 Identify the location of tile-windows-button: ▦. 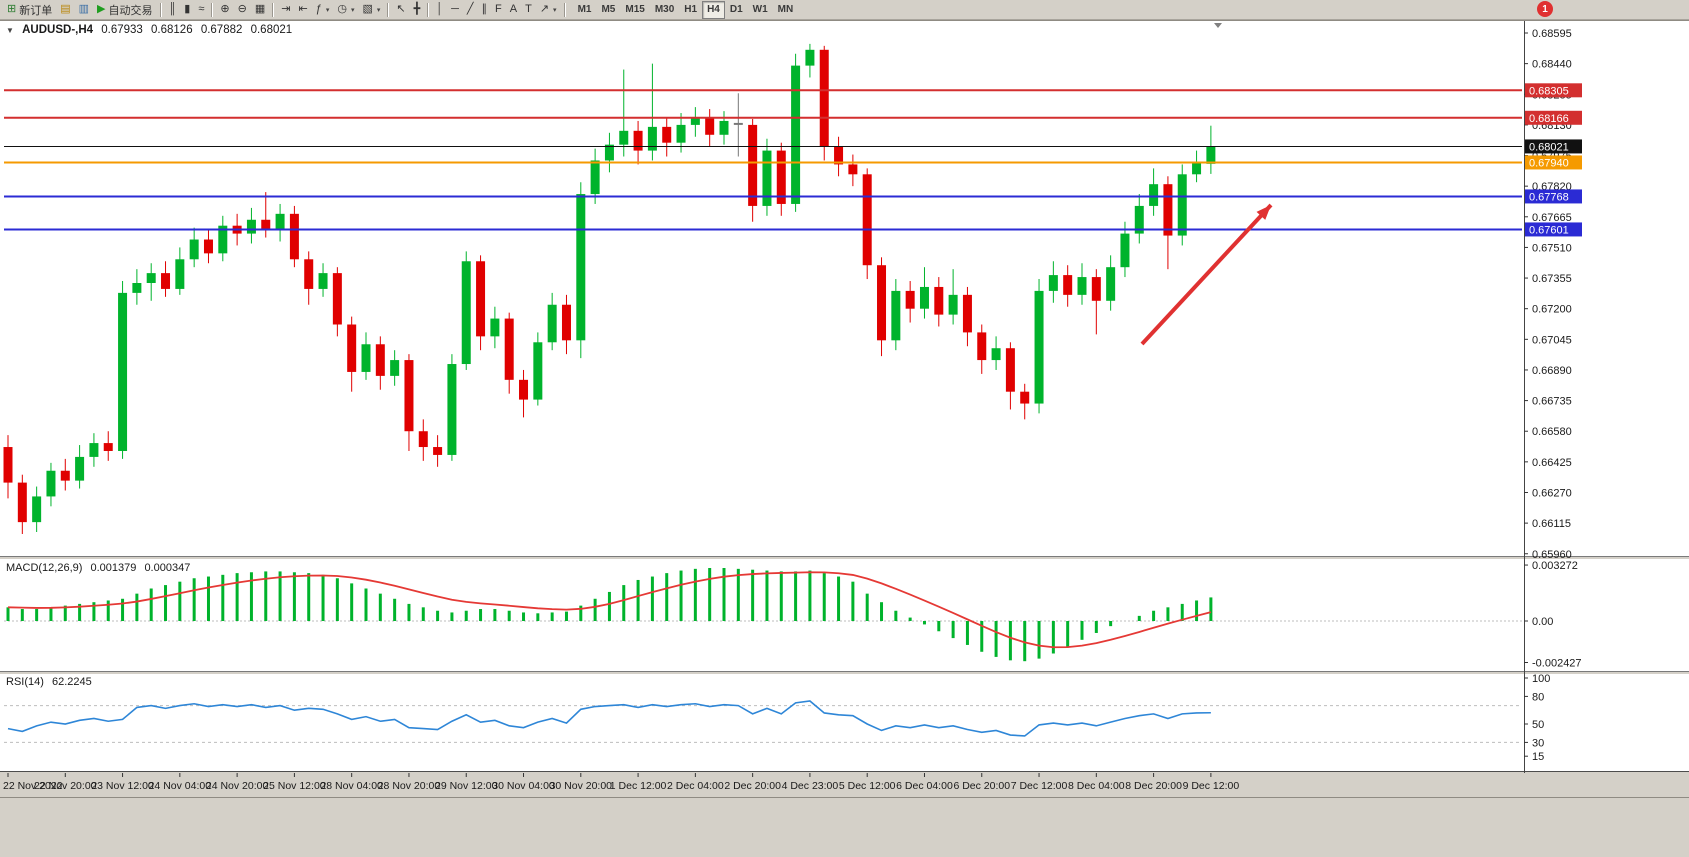
(260, 9).